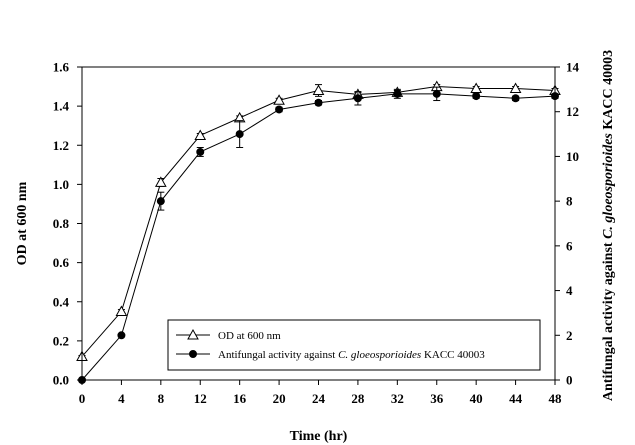  I want to click on x-tick-label: 16, so click(240, 398).